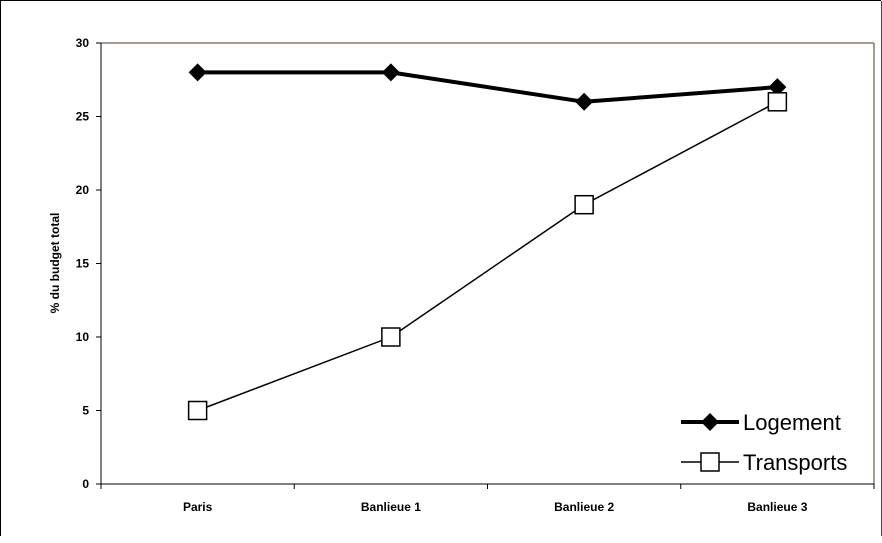 The image size is (882, 543). I want to click on y-tick-label: 30, so click(83, 43).